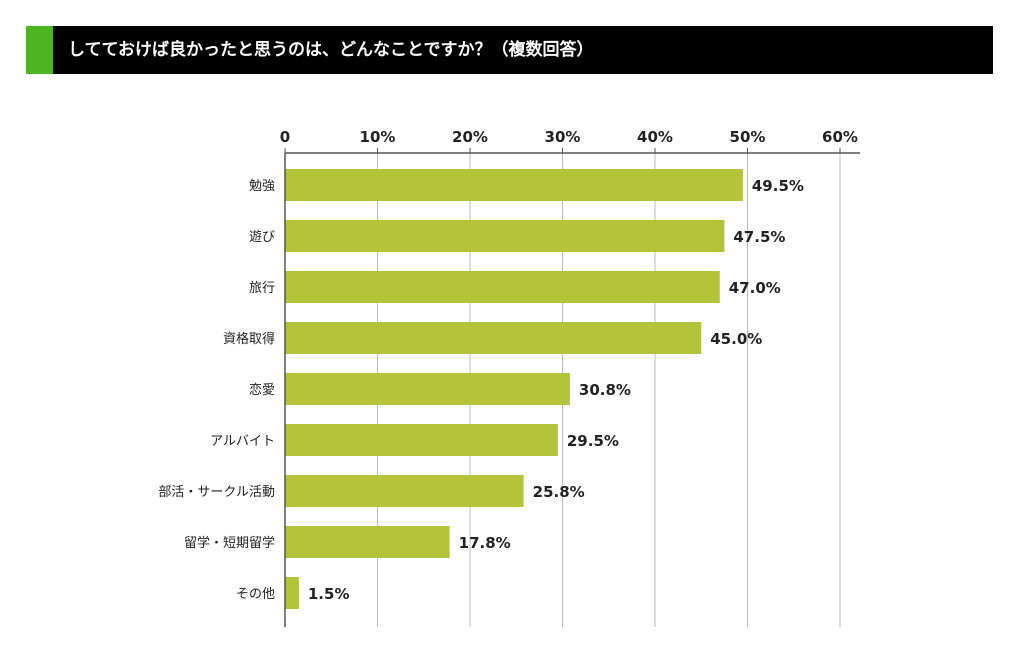 The height and width of the screenshot is (666, 1024). Describe the element at coordinates (229, 543) in the screenshot. I see `category-label: 留学・短期留学` at that location.